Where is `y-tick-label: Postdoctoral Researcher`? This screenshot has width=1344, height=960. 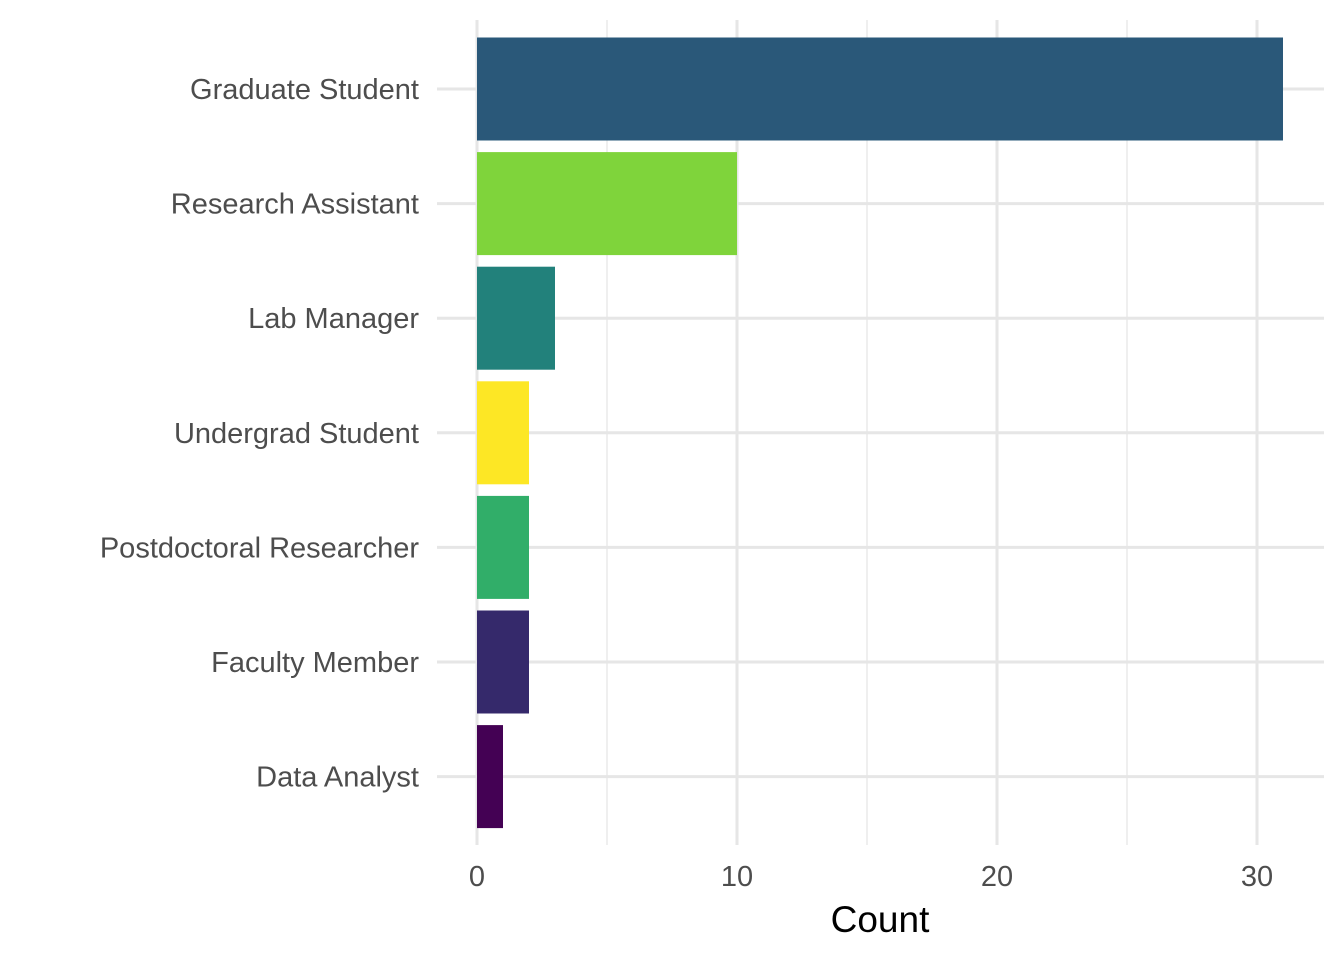
y-tick-label: Postdoctoral Researcher is located at coordinates (259, 548).